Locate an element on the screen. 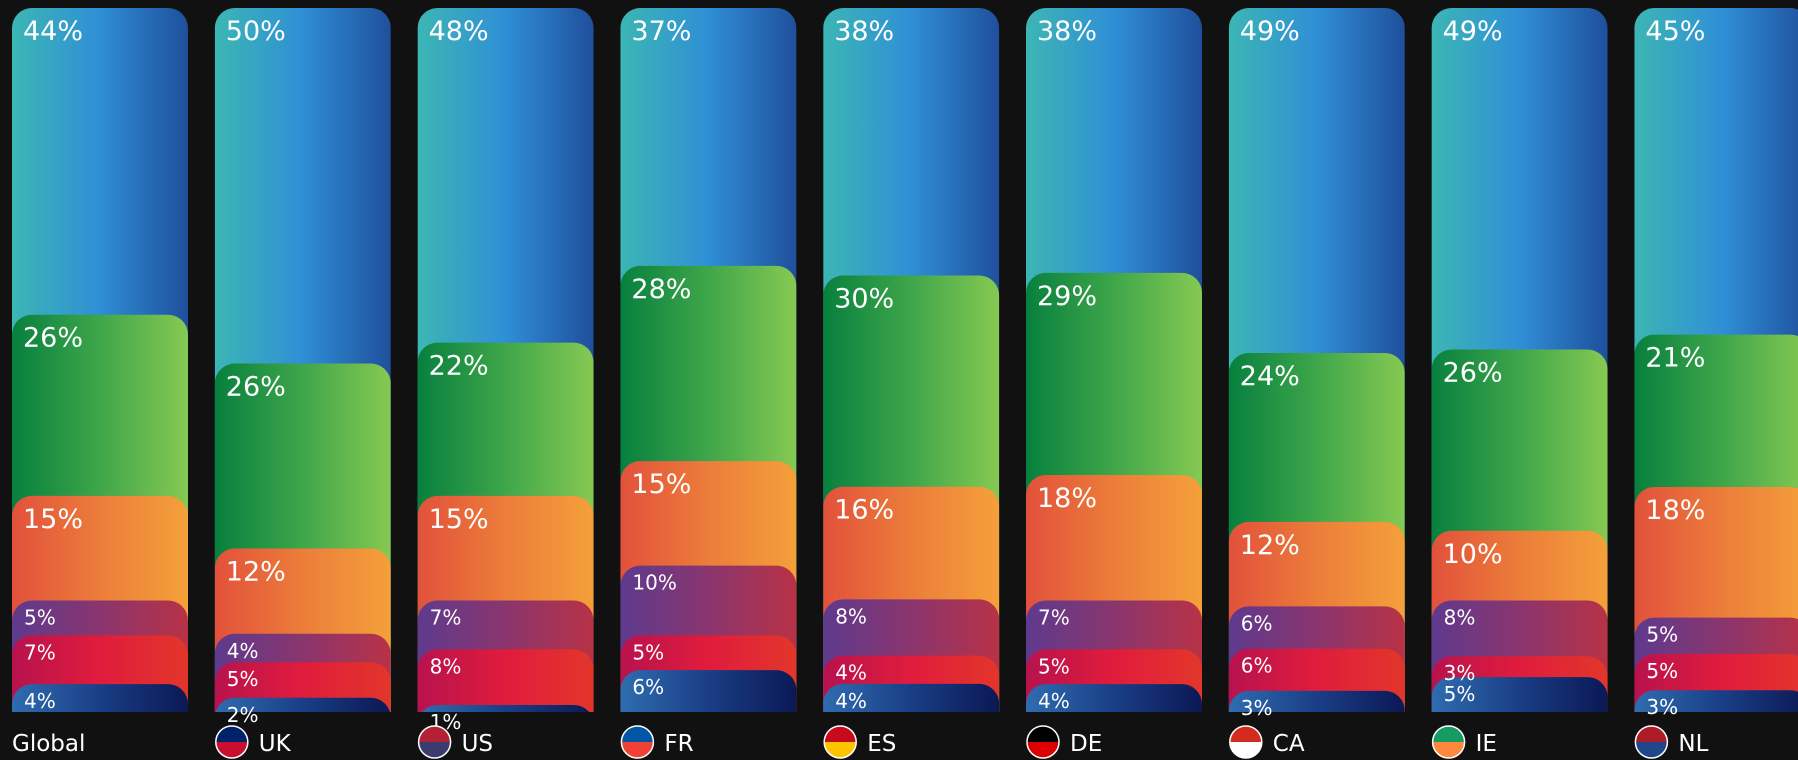 The image size is (1798, 760). value-label: 28% is located at coordinates (661, 289).